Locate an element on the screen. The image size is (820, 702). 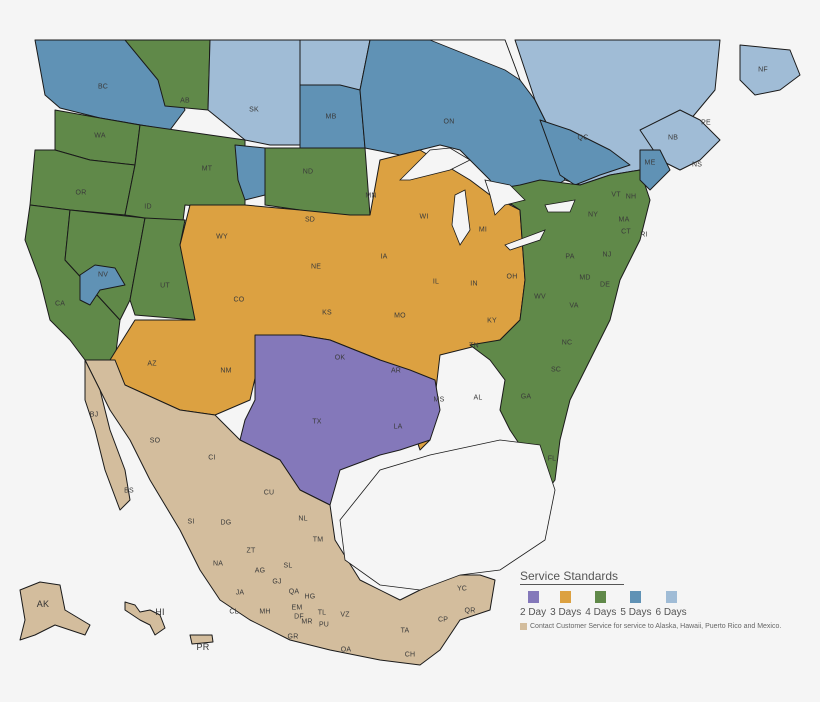
label-mn: MN is located at coordinates (371, 196).